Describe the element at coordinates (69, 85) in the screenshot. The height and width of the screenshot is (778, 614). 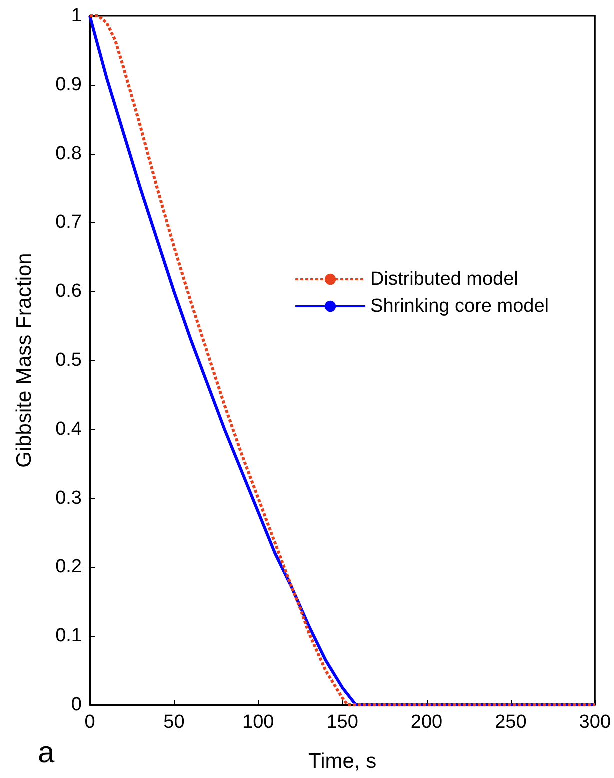
I see `y-tick-label: 0.9` at that location.